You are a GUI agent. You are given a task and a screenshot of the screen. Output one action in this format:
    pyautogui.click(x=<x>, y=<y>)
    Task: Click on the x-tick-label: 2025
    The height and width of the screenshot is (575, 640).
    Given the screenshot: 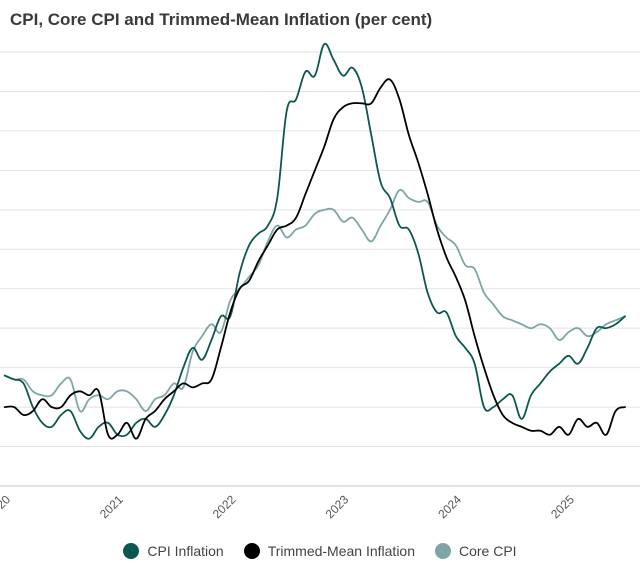 What is the action you would take?
    pyautogui.click(x=562, y=506)
    